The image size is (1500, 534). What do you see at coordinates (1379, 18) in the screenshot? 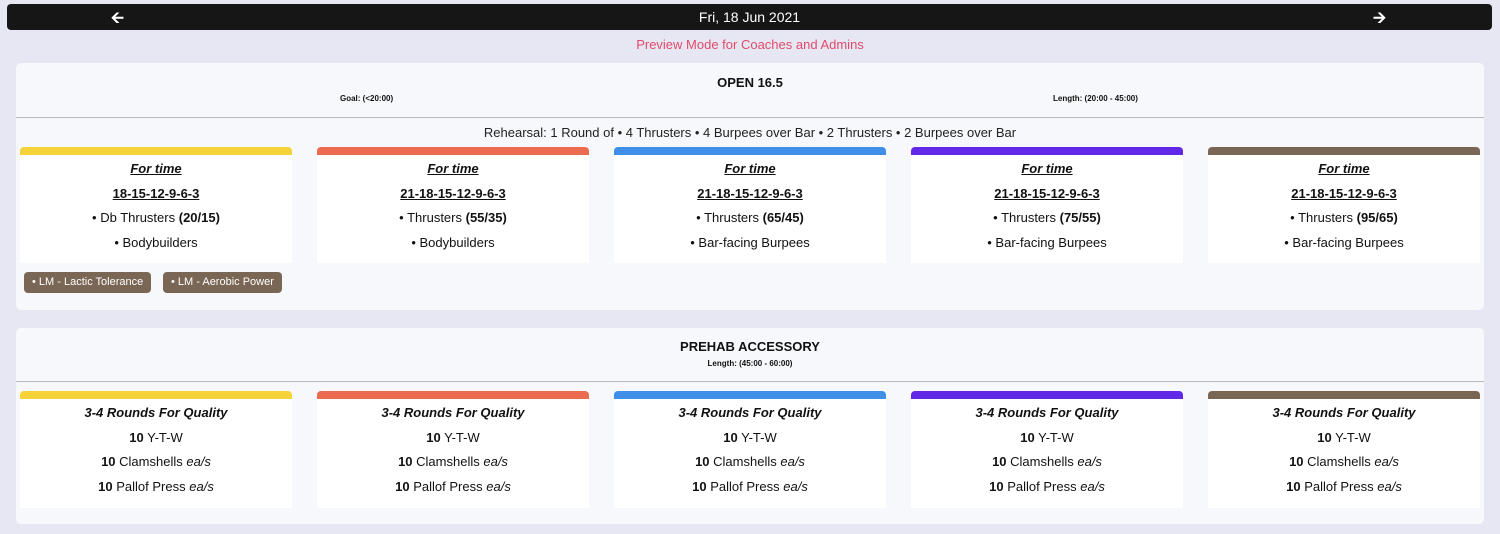
I see `arrow-right-icon: 🡪` at bounding box center [1379, 18].